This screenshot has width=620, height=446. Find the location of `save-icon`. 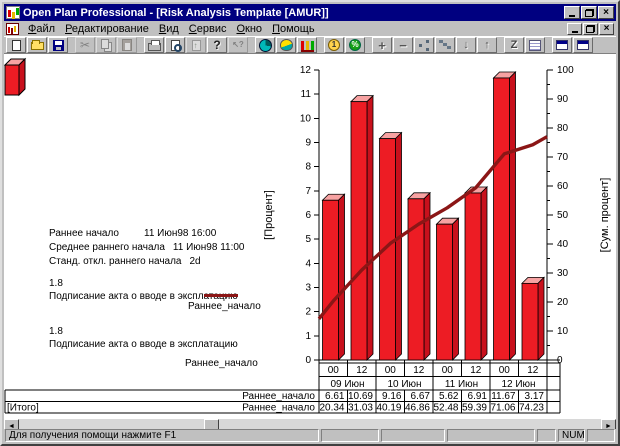

save-icon is located at coordinates (58, 45).